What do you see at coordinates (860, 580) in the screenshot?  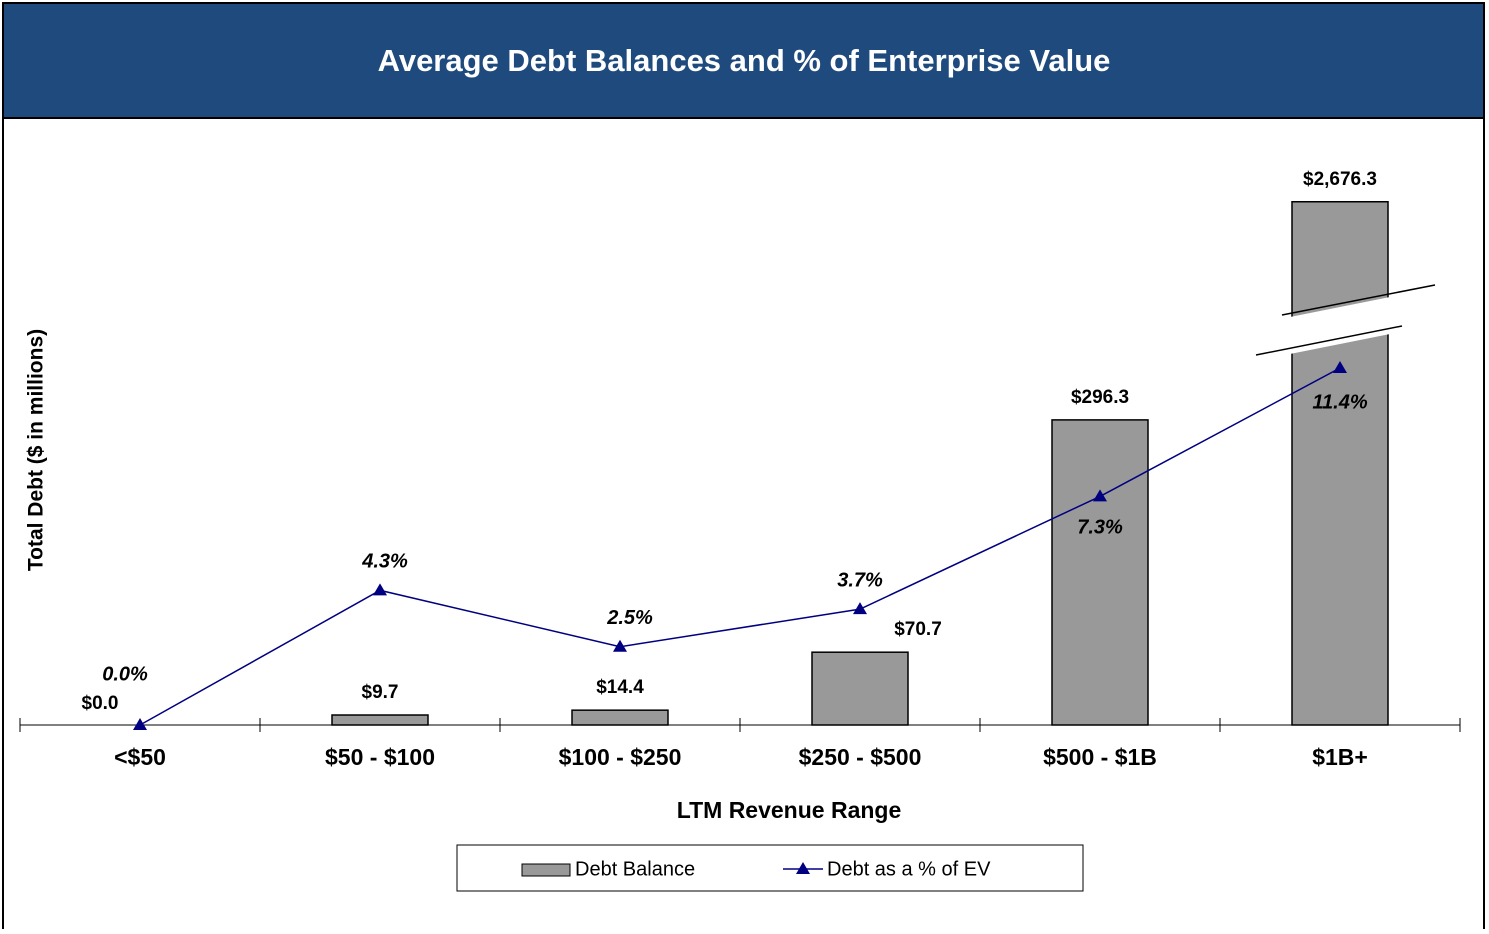 I see `line-value-label: 3.7%` at bounding box center [860, 580].